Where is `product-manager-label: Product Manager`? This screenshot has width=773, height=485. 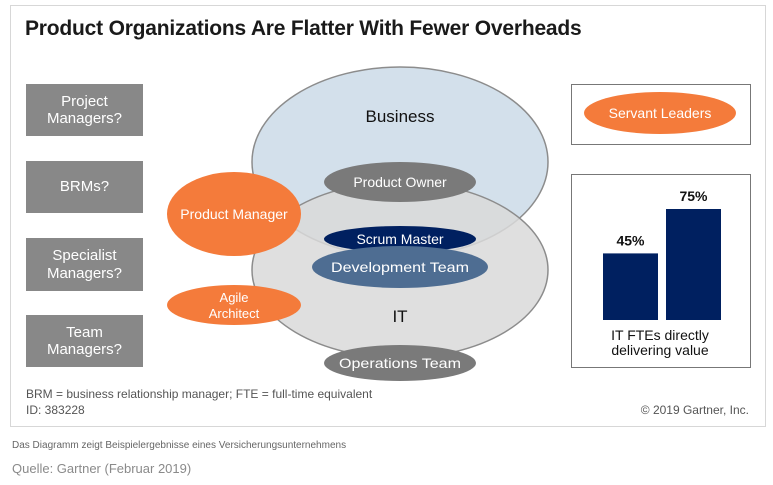 product-manager-label: Product Manager is located at coordinates (234, 214).